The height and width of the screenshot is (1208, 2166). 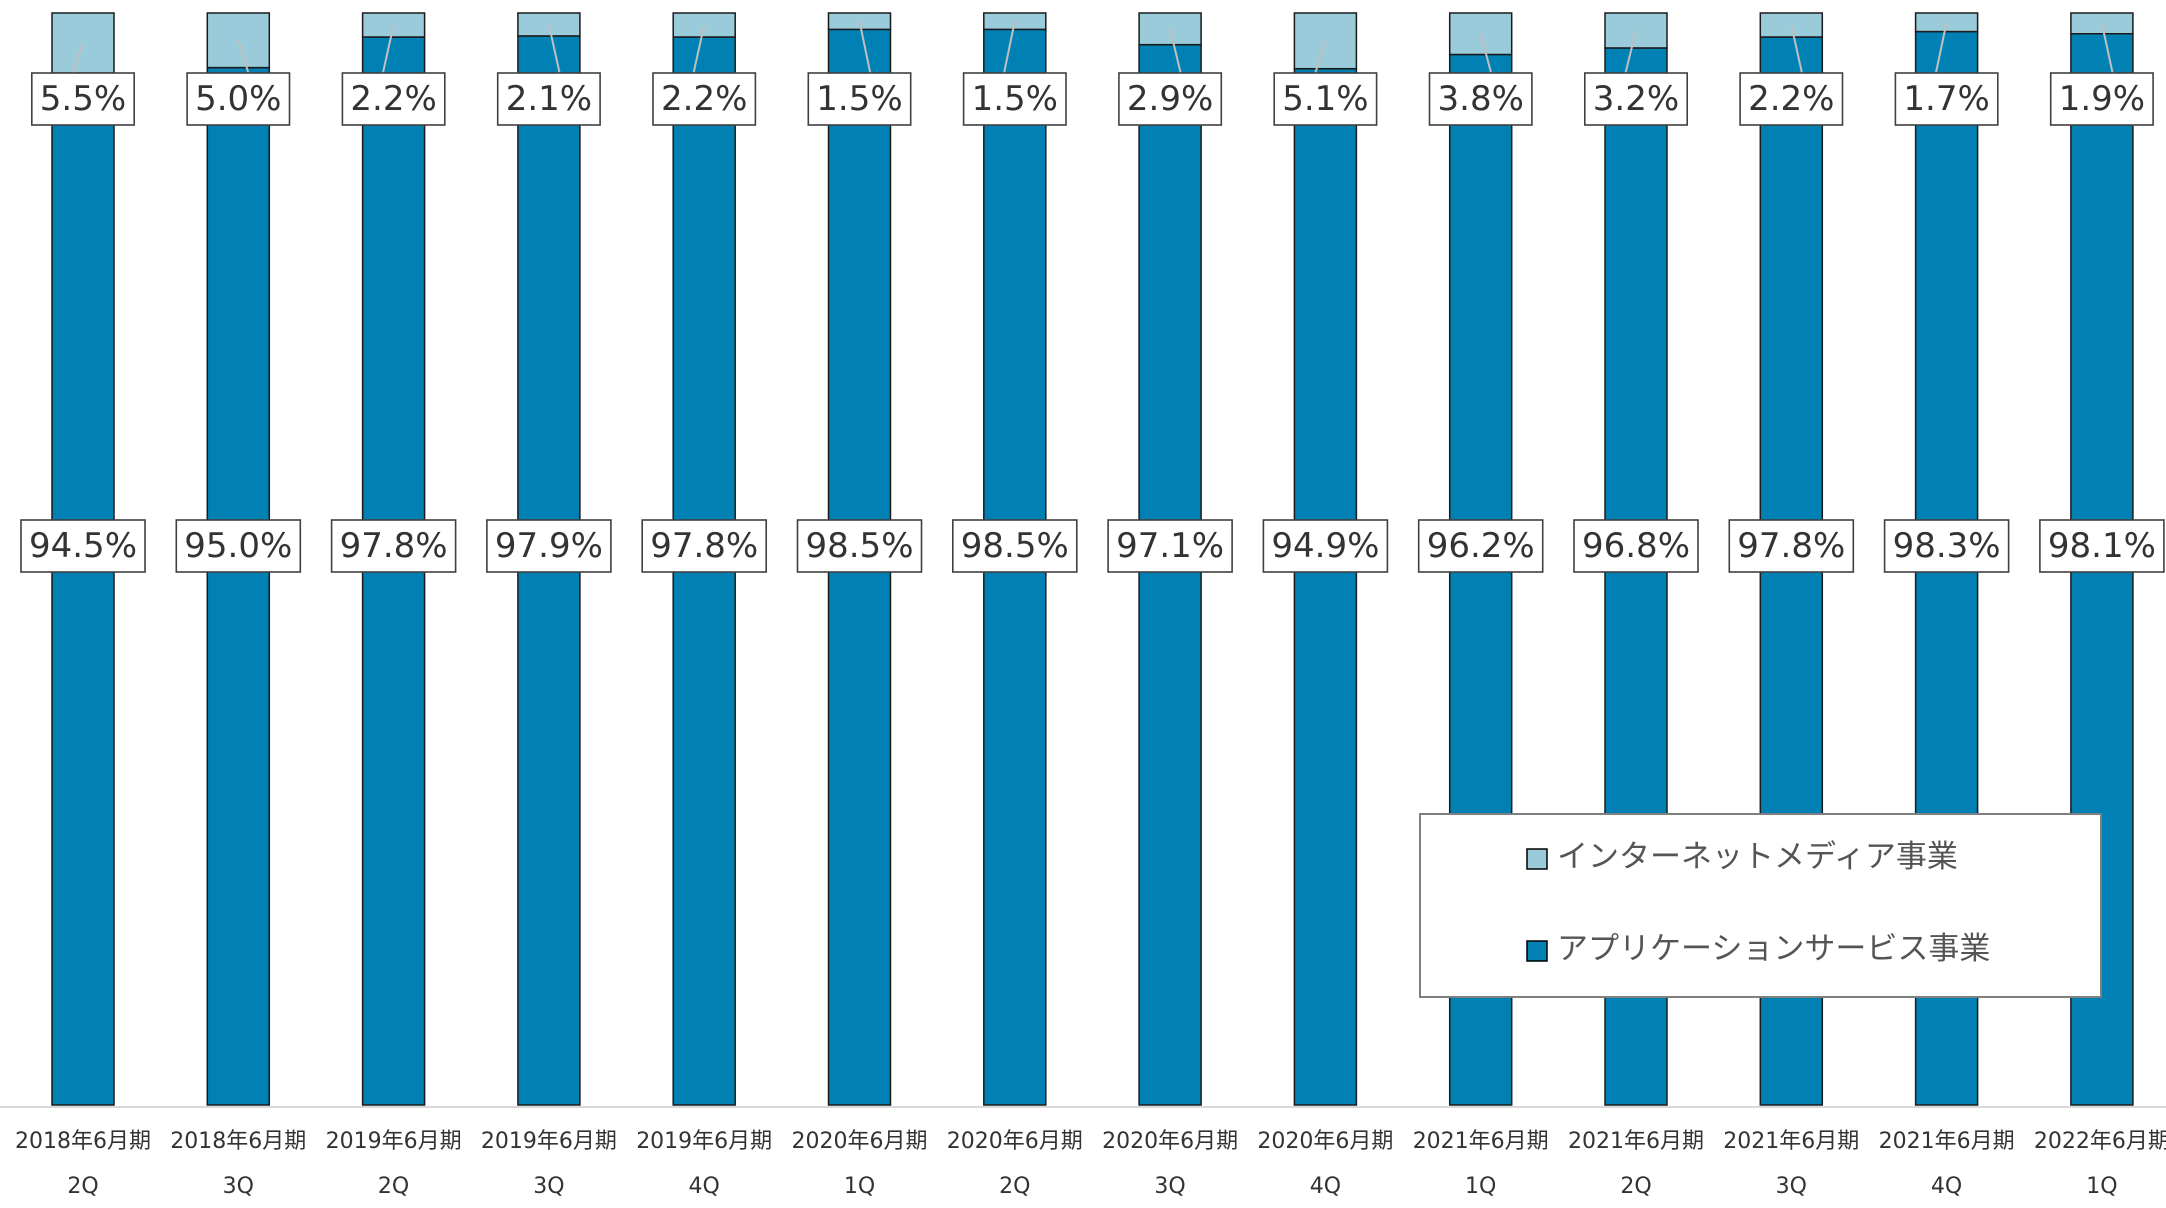 I want to click on data-label-application-service-text: 98.3%, so click(x=1947, y=546).